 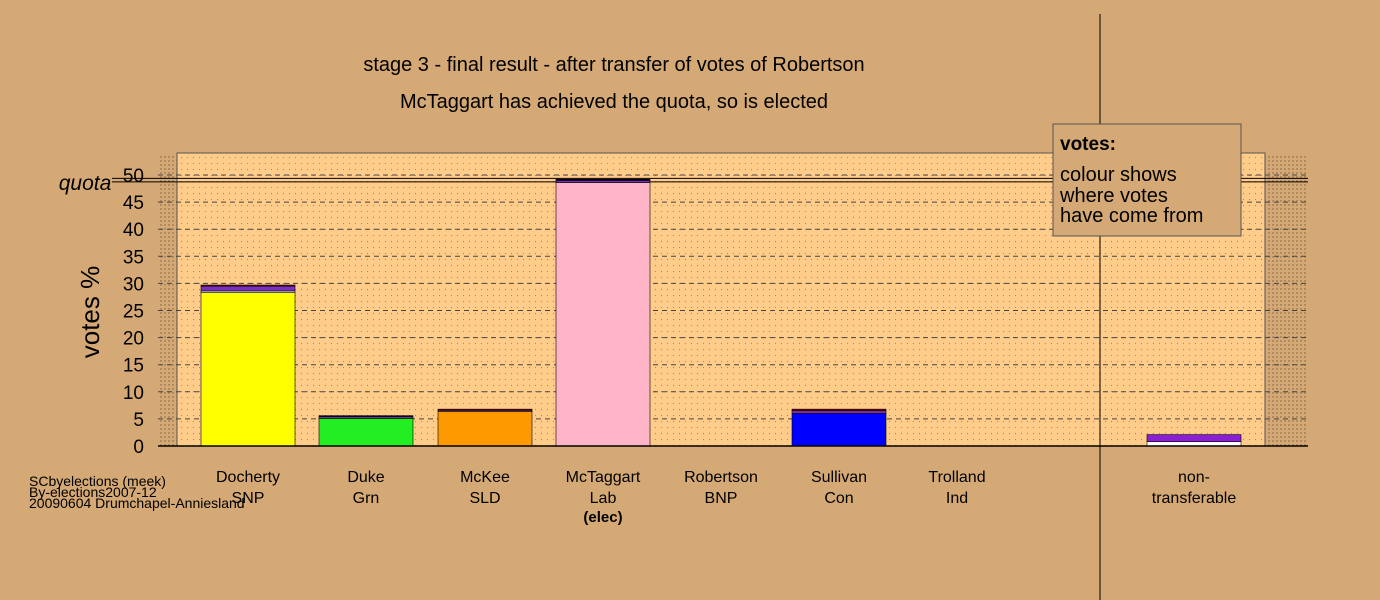 I want to click on y-tick-label: 45, so click(x=133, y=203).